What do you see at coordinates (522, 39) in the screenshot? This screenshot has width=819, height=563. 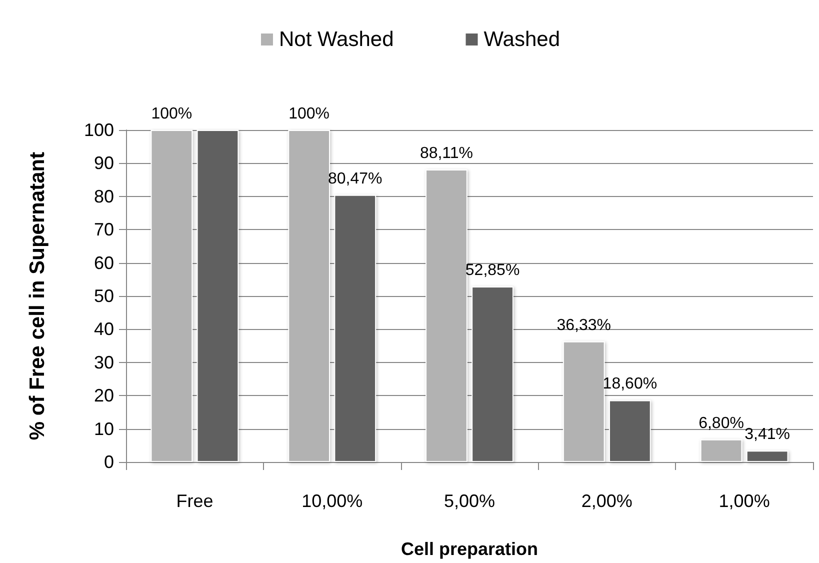 I see `legend-label: Washed` at bounding box center [522, 39].